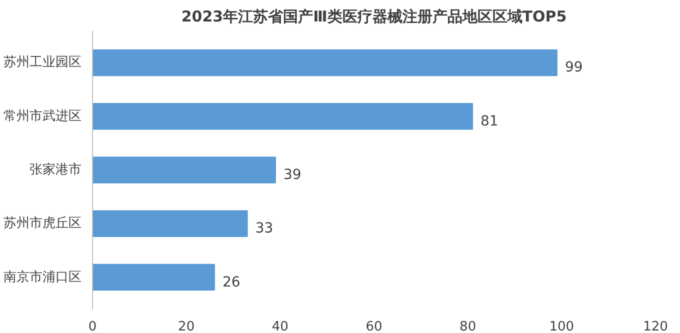 Image resolution: width=680 pixels, height=333 pixels. I want to click on x-tick-label: 60, so click(374, 326).